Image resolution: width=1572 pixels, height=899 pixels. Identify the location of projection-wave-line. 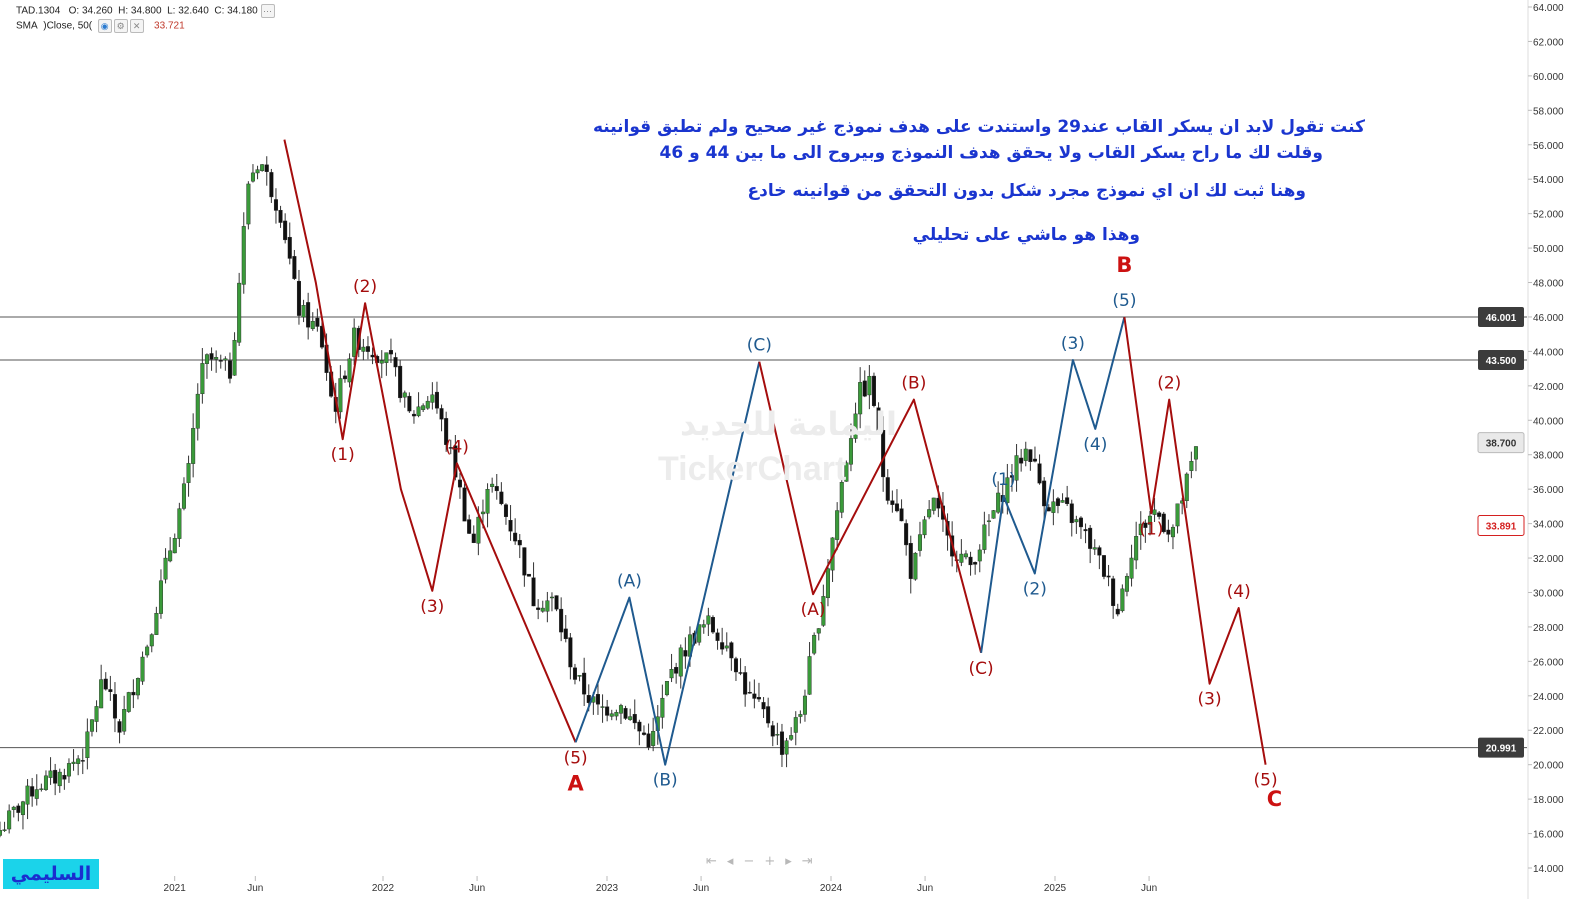
(1195, 540).